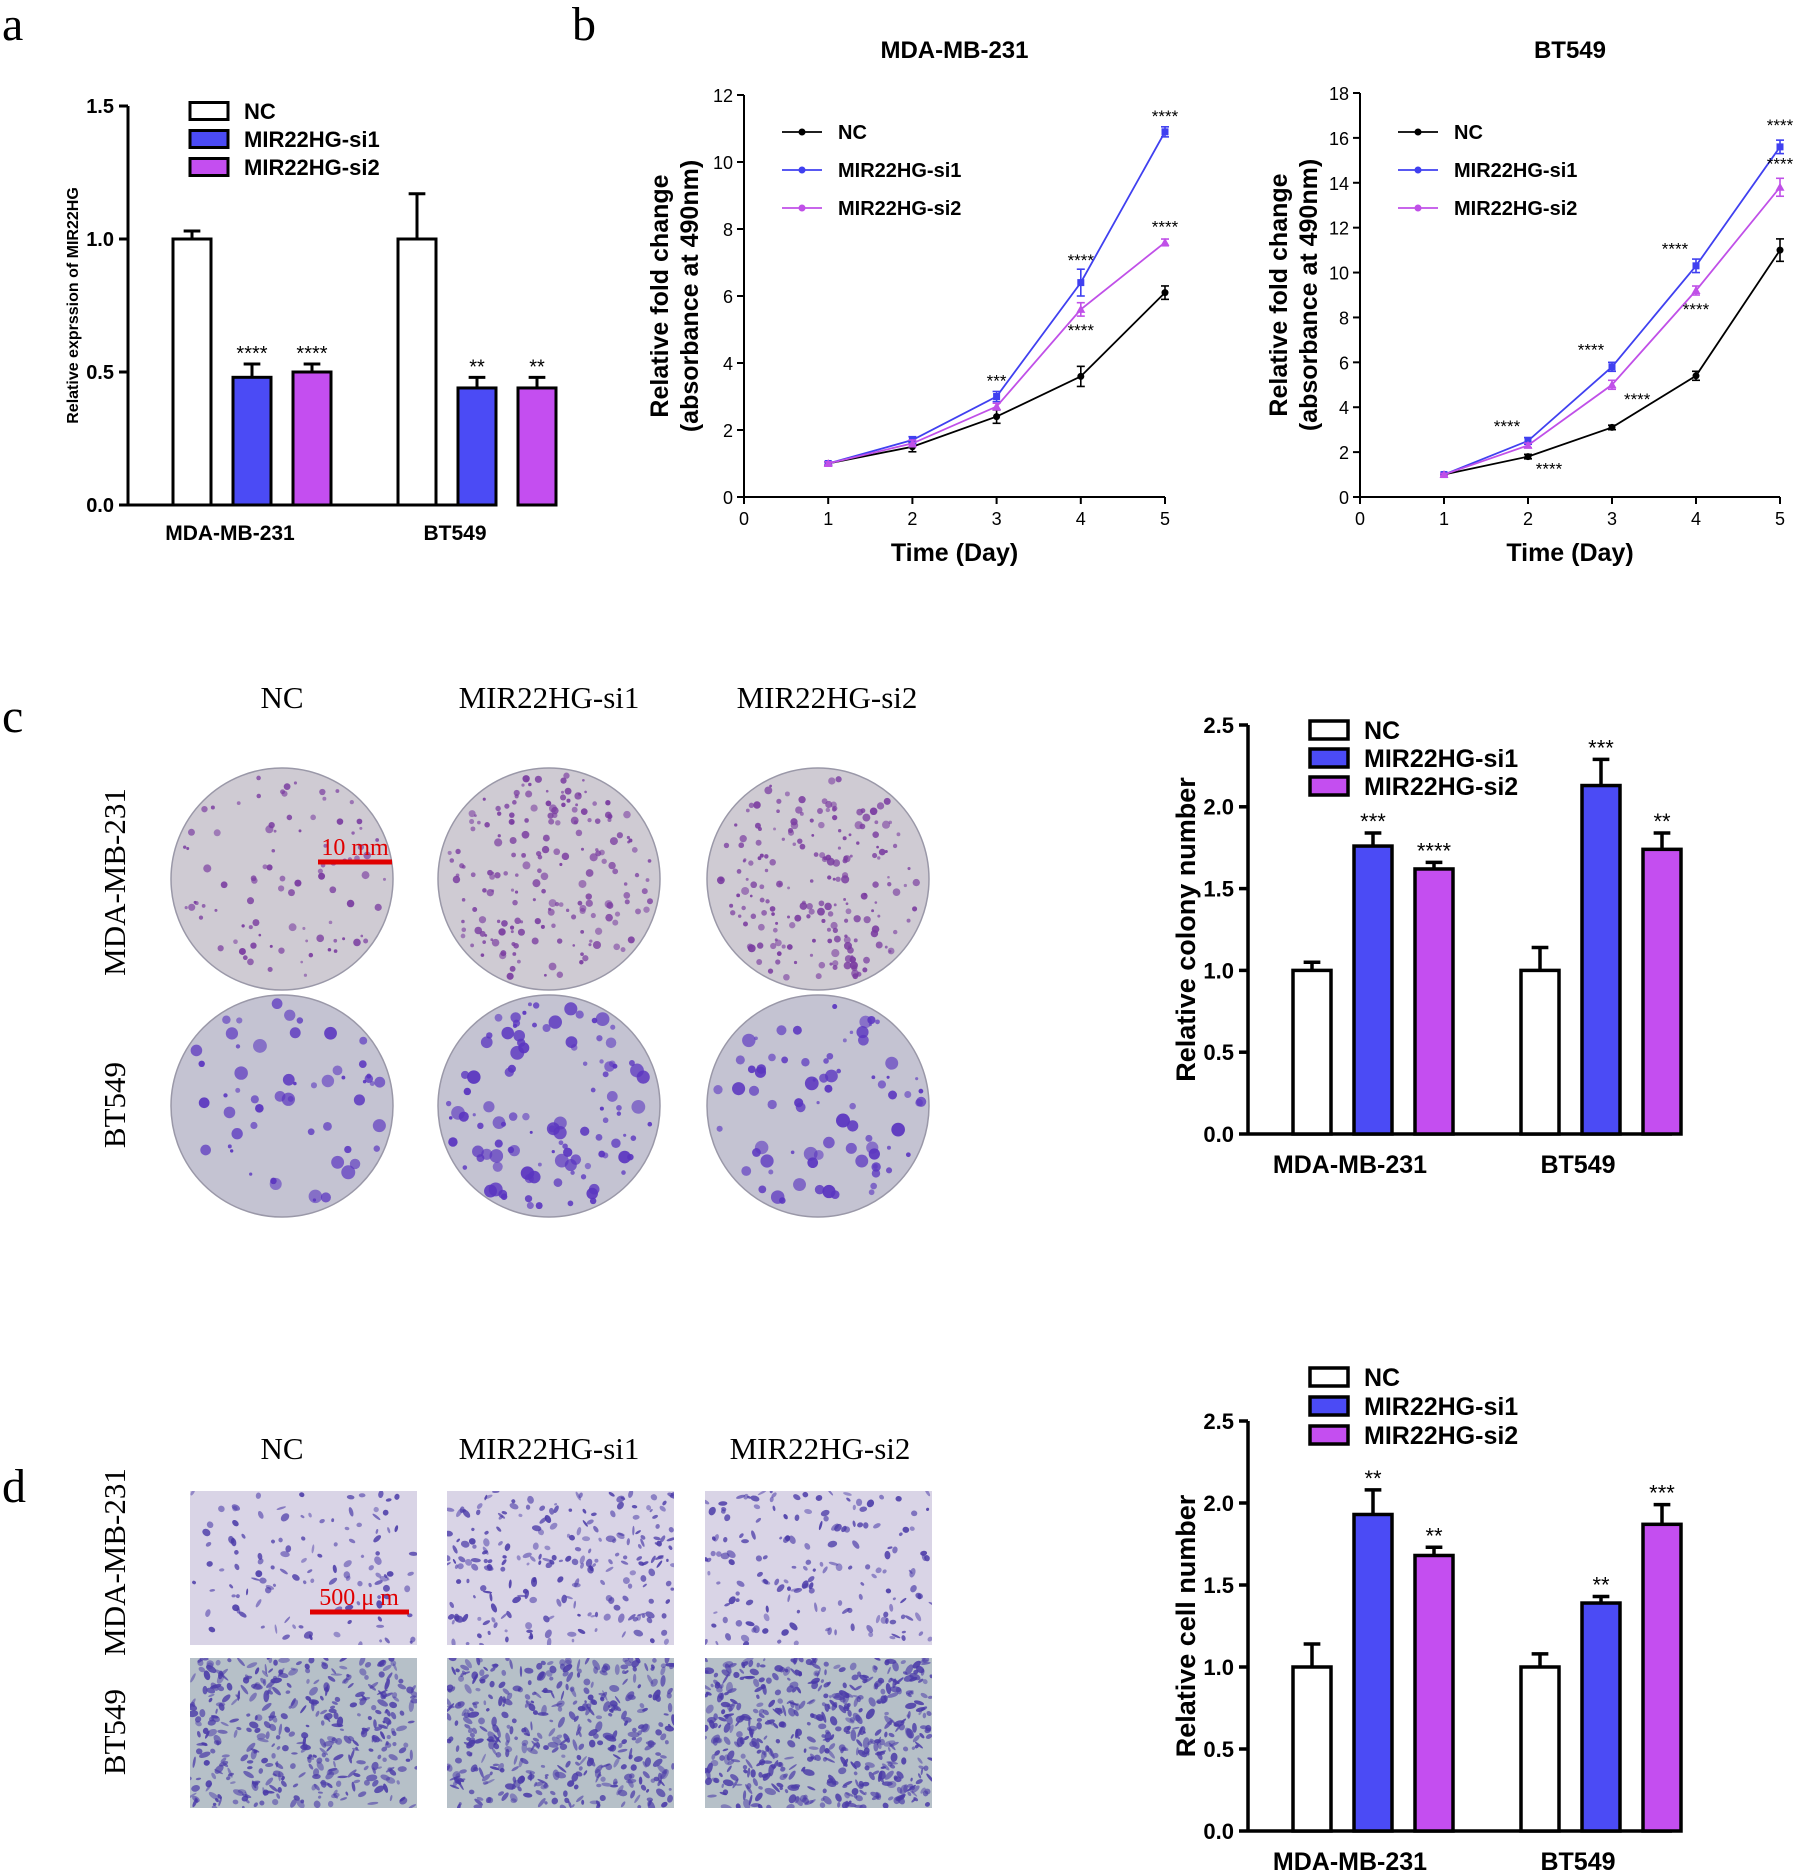 The image size is (1800, 1871). I want to click on dish-plate, so click(549, 879).